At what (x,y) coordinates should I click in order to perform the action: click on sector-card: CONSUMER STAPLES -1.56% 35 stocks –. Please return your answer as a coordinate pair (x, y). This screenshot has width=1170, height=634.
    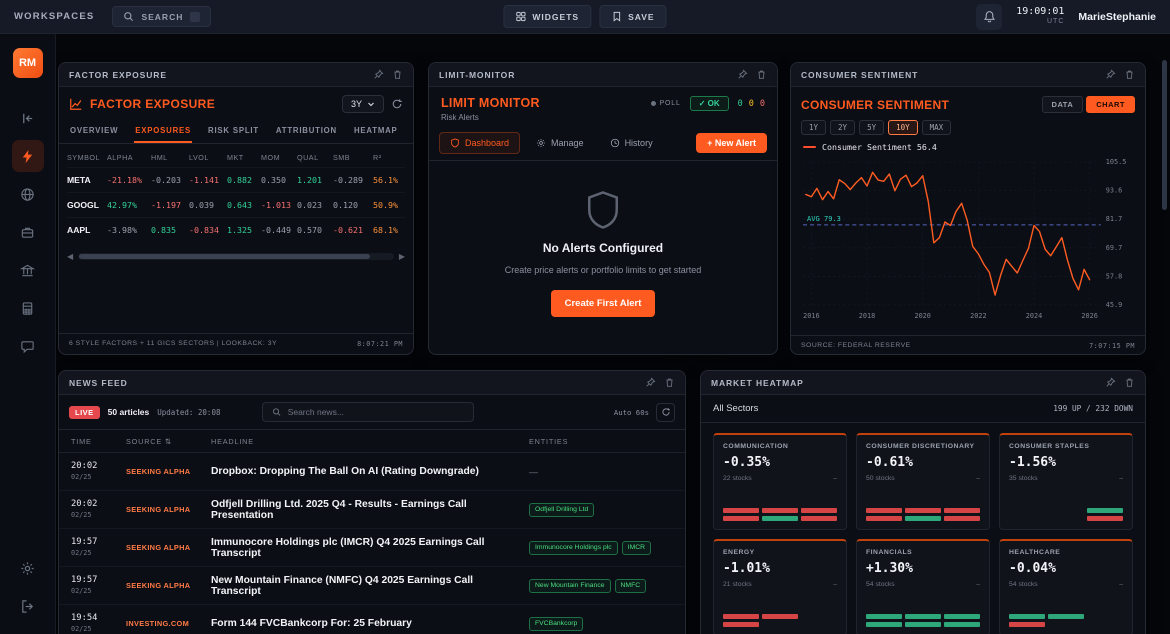
    Looking at the image, I should click on (1066, 481).